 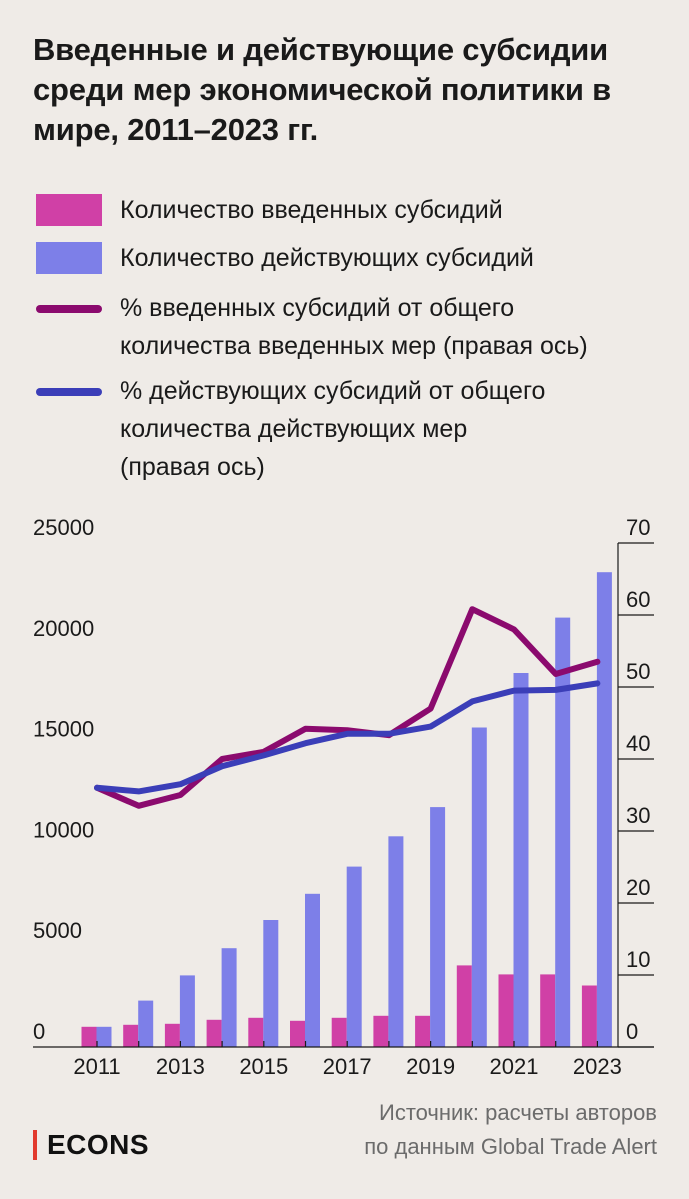 What do you see at coordinates (347, 737) in the screenshot?
I see `line-active-share` at bounding box center [347, 737].